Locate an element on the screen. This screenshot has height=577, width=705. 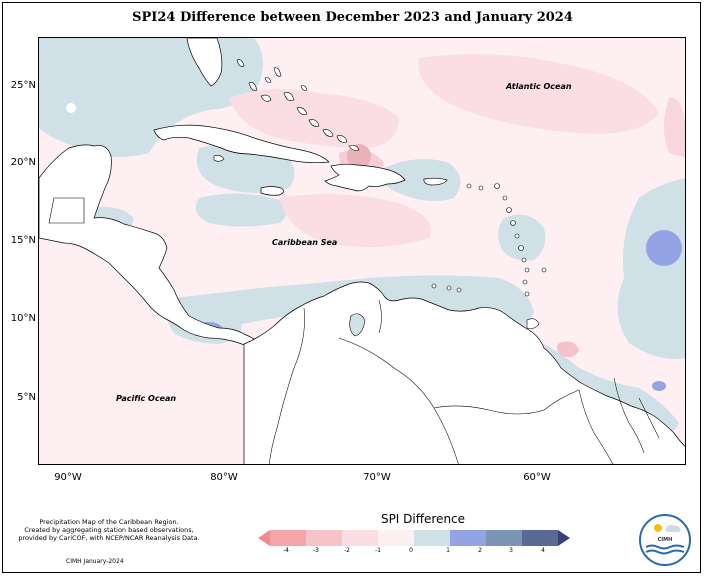
anomaly-negative-mona is located at coordinates (355, 220).